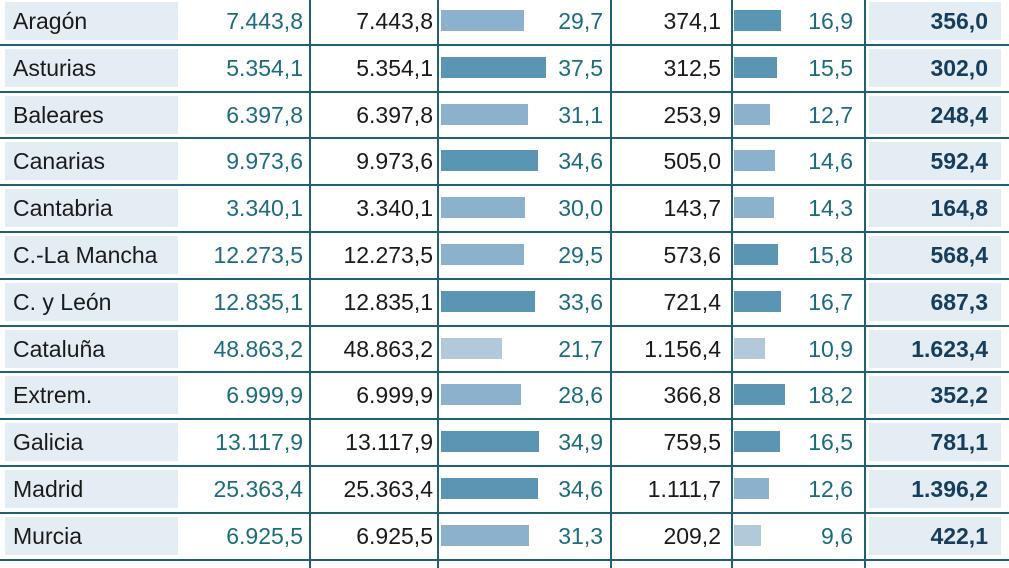  I want to click on pct-label-1: 31,1, so click(580, 115).